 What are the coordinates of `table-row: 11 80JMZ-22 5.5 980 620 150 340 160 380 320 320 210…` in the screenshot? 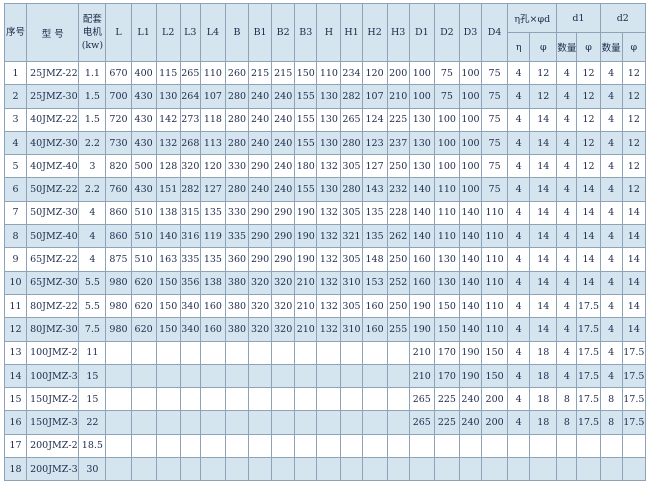 It's located at (325, 306).